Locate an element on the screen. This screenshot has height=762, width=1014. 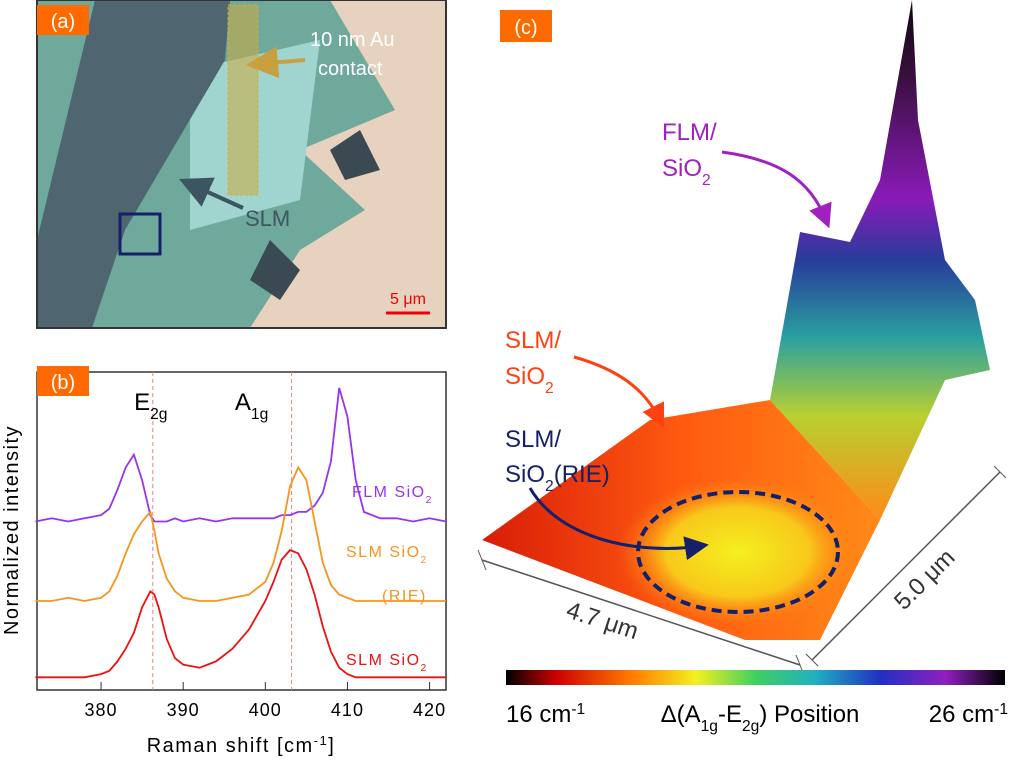
annotation: SLM is located at coordinates (267, 218).